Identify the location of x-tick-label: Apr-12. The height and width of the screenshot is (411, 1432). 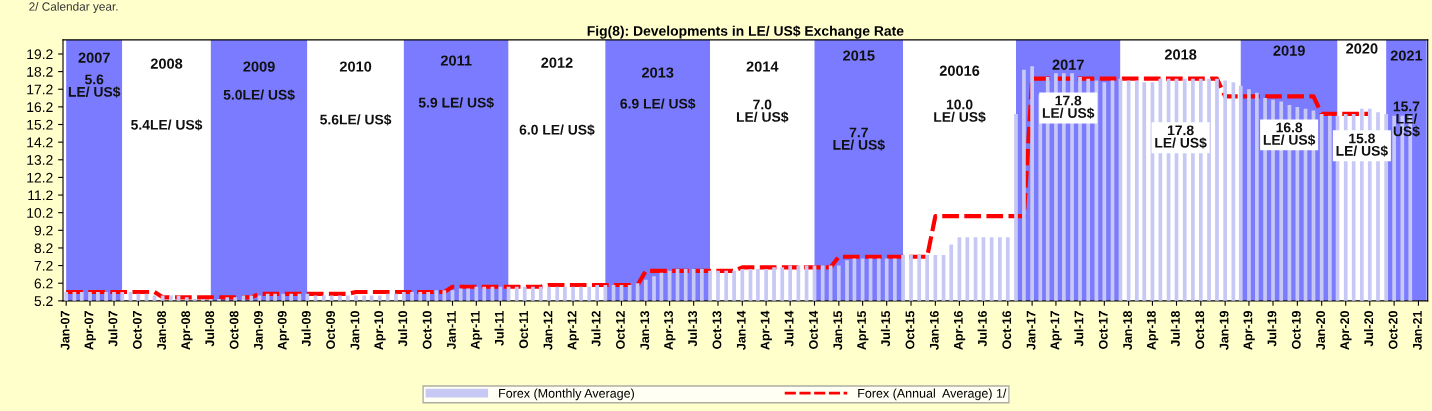
(573, 330).